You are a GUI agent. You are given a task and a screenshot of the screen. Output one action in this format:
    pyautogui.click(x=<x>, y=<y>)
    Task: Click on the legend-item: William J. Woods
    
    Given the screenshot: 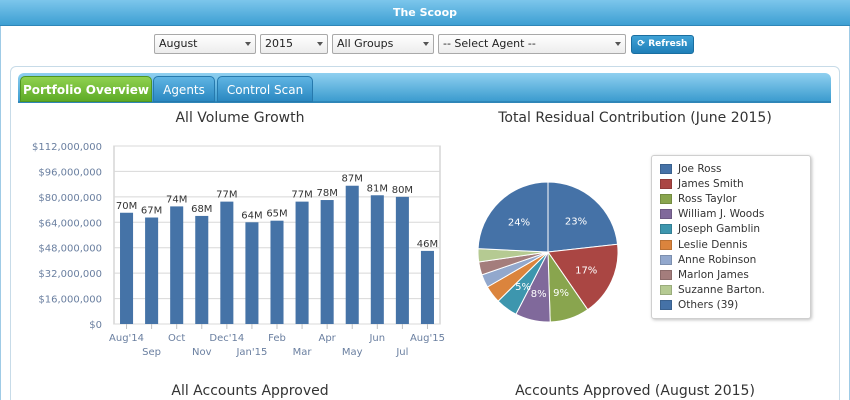 What is the action you would take?
    pyautogui.click(x=735, y=214)
    